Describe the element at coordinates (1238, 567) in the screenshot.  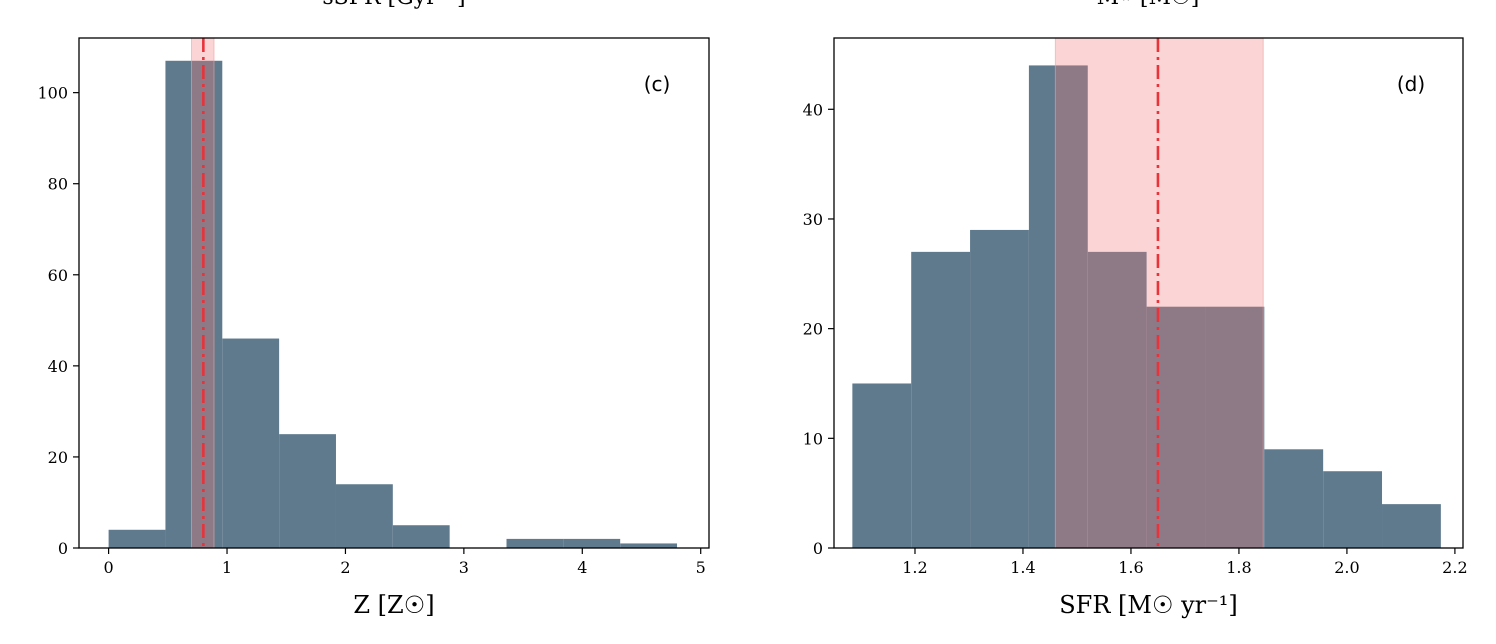
I see `x-tick-label: 1.8` at that location.